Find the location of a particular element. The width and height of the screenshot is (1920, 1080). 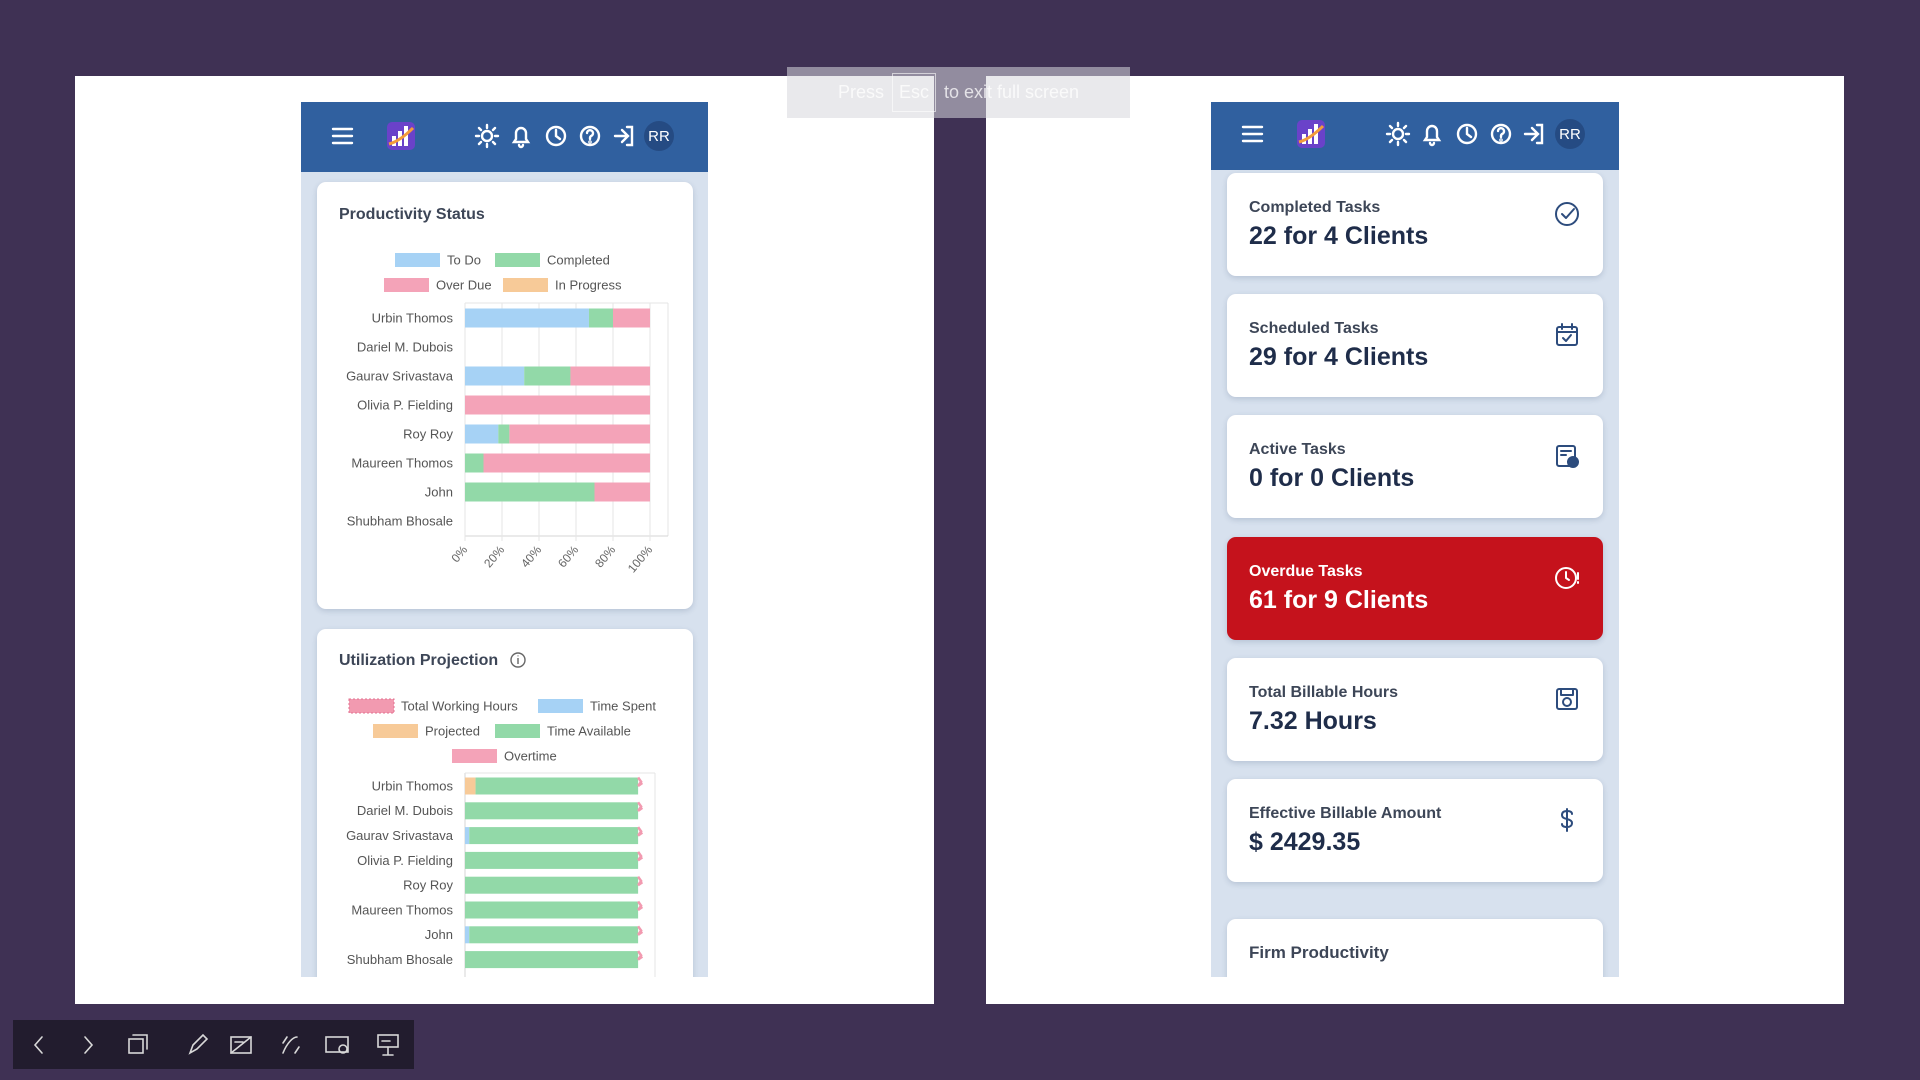

stat-card: Scheduled Tasks 29 for 4 Clients is located at coordinates (1415, 346).